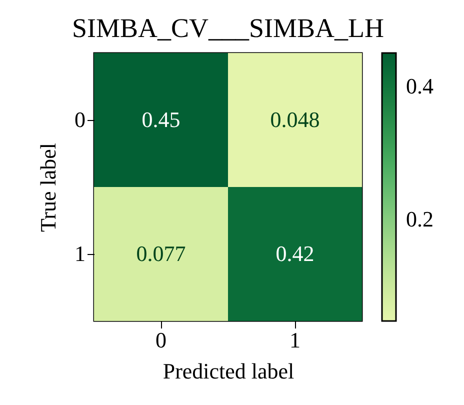 The height and width of the screenshot is (405, 464). What do you see at coordinates (161, 119) in the screenshot?
I see `data-label: 0.45` at bounding box center [161, 119].